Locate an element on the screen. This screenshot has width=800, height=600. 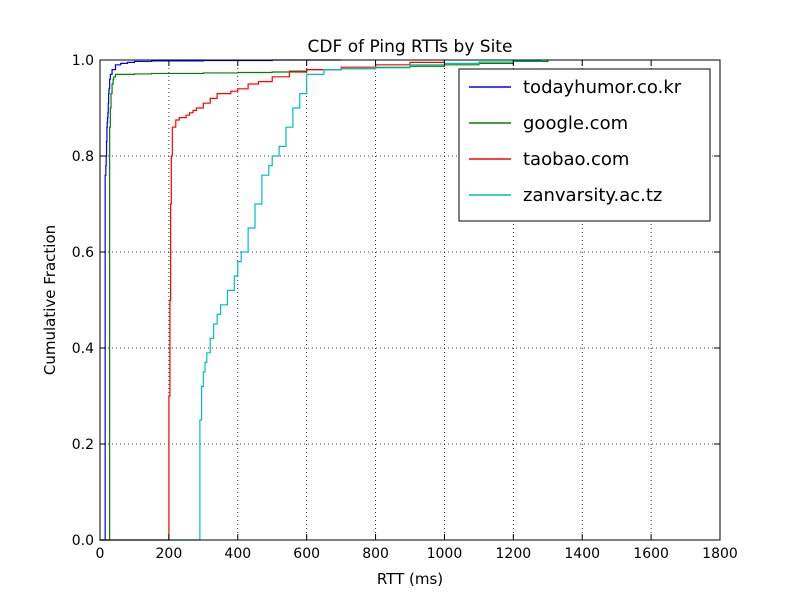
x-tick-label: 400 is located at coordinates (237, 554).